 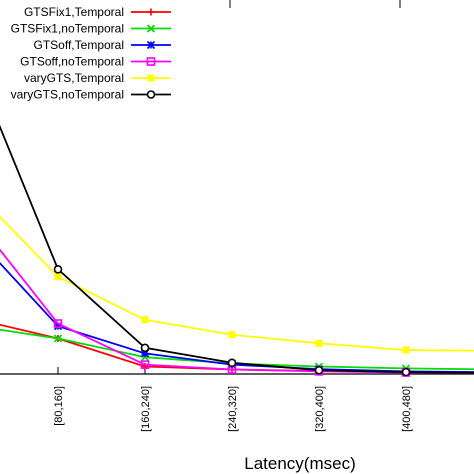 I want to click on x-tick-label: [240,320], so click(x=233, y=409).